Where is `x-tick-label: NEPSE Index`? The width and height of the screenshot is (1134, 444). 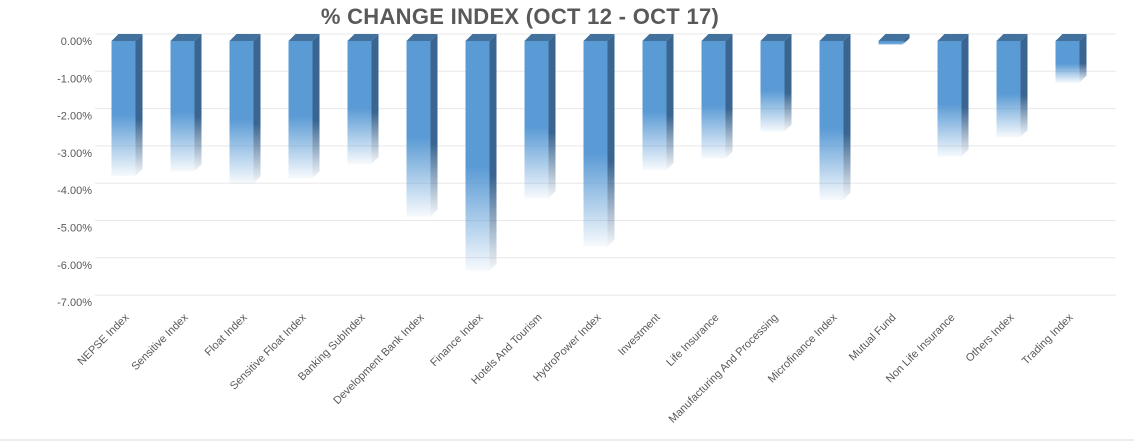 x-tick-label: NEPSE Index is located at coordinates (104, 339).